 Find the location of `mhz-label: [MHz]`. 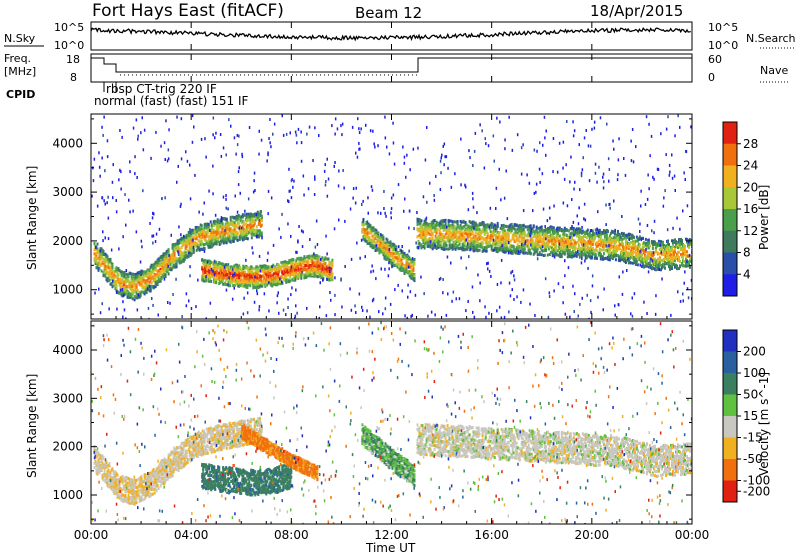

mhz-label: [MHz] is located at coordinates (20, 71).